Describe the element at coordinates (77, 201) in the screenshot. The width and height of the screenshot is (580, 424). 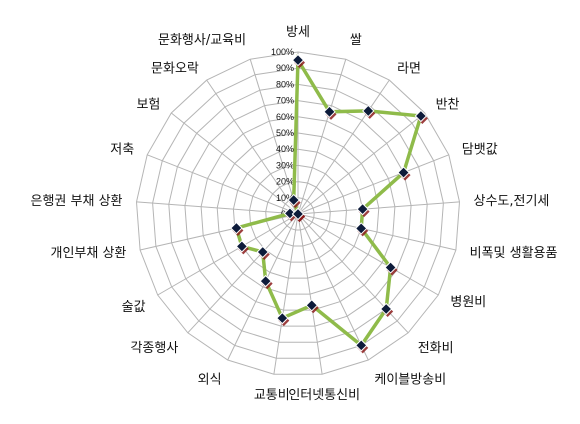
I see `category-label: 은행권 부채 상환` at that location.